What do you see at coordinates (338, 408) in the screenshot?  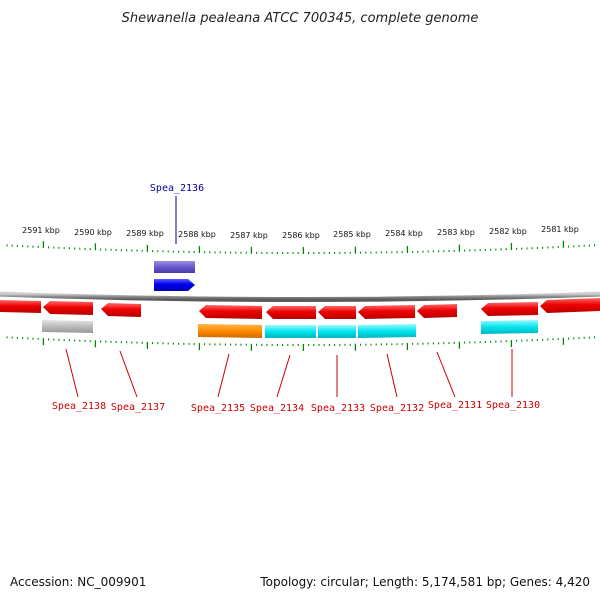 I see `gene-label-spea-2133: Spea_2133` at bounding box center [338, 408].